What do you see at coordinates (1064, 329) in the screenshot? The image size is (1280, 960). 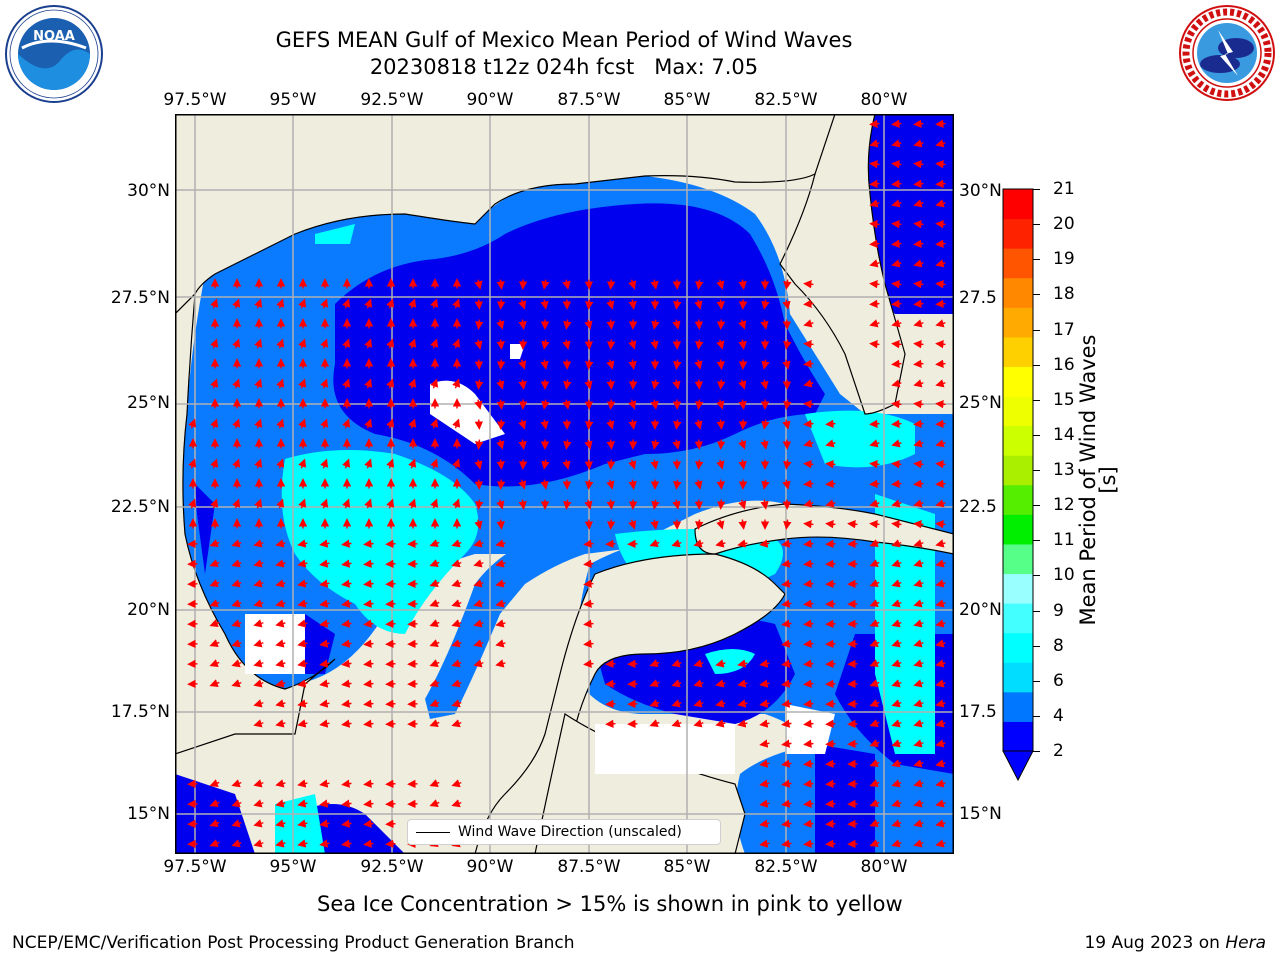 I see `colorbar-tick-label: 17` at bounding box center [1064, 329].